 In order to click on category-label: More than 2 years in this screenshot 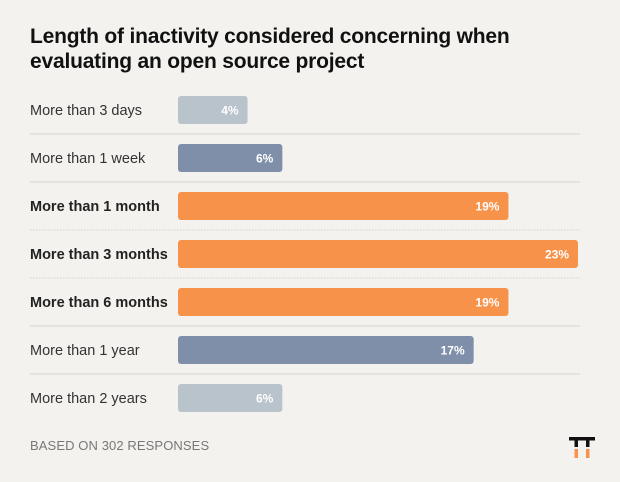, I will do `click(88, 399)`.